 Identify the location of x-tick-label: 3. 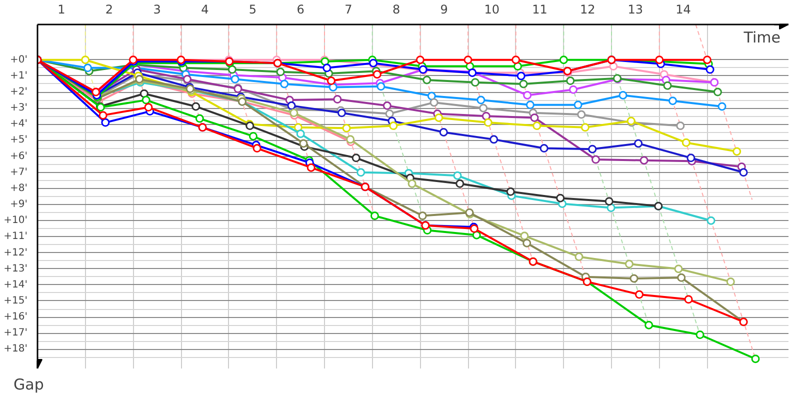
(157, 9).